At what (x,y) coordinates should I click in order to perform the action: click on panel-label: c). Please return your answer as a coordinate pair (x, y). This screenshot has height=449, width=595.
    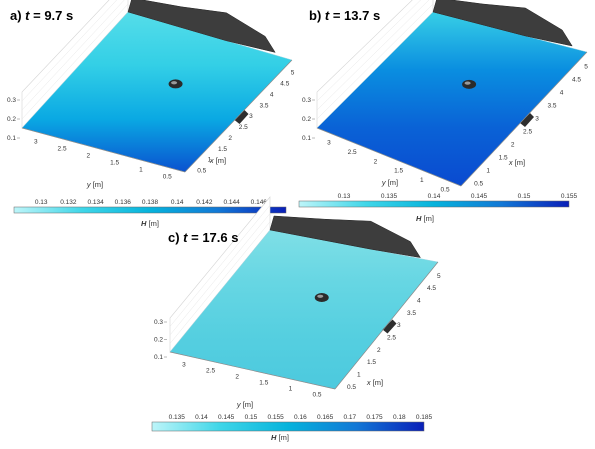
    Looking at the image, I should click on (175, 237).